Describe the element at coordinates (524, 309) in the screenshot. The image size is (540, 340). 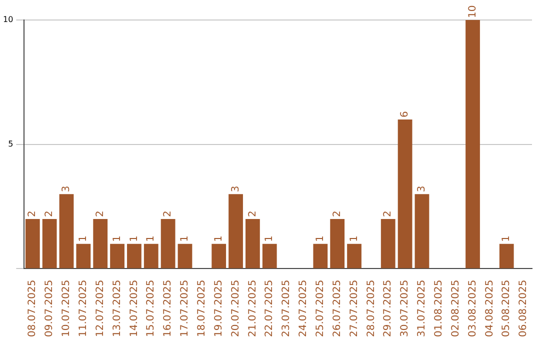
I see `x-tick-label: 06.08.2025` at that location.